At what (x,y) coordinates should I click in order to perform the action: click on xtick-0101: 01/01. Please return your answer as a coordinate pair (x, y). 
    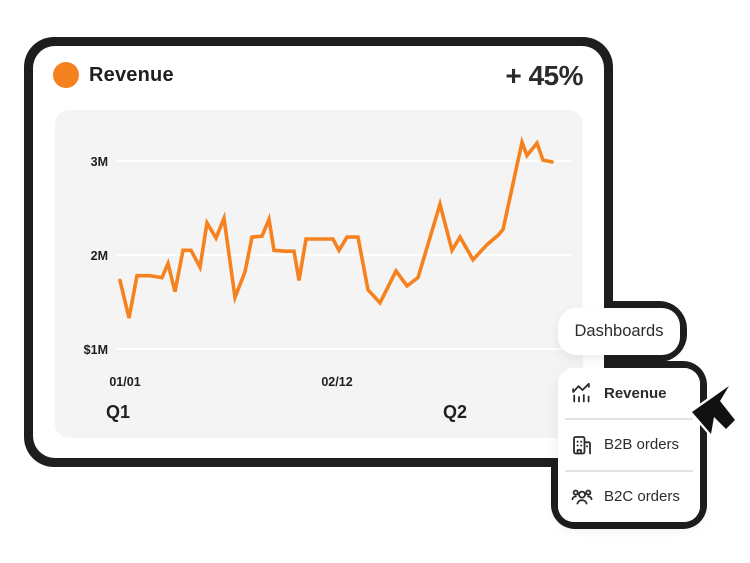
    Looking at the image, I should click on (124, 382).